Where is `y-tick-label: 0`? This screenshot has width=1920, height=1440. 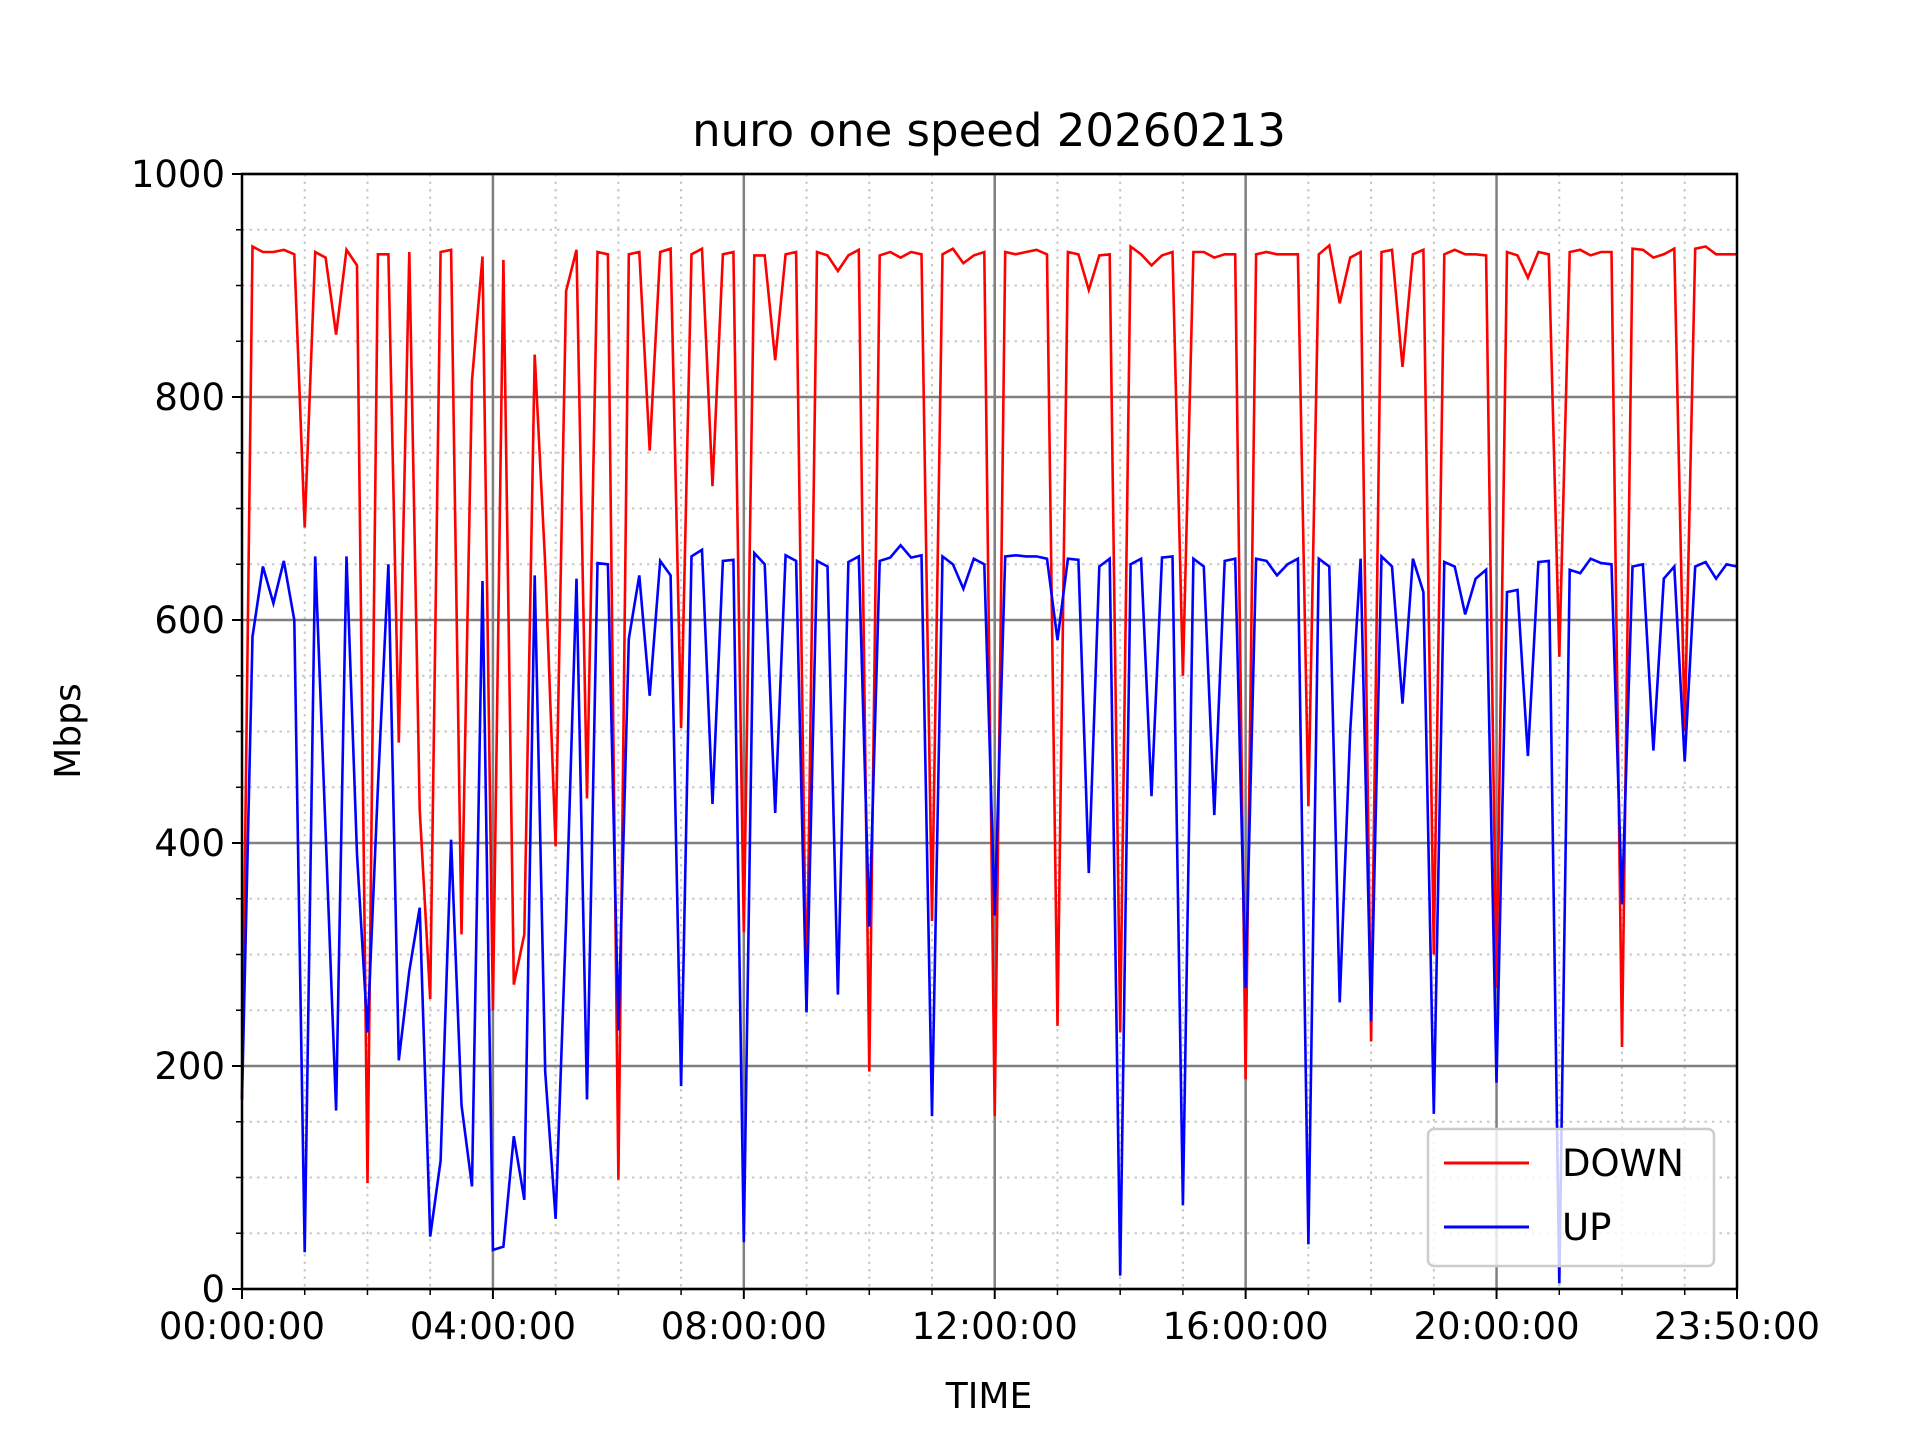
y-tick-label: 0 is located at coordinates (213, 1289).